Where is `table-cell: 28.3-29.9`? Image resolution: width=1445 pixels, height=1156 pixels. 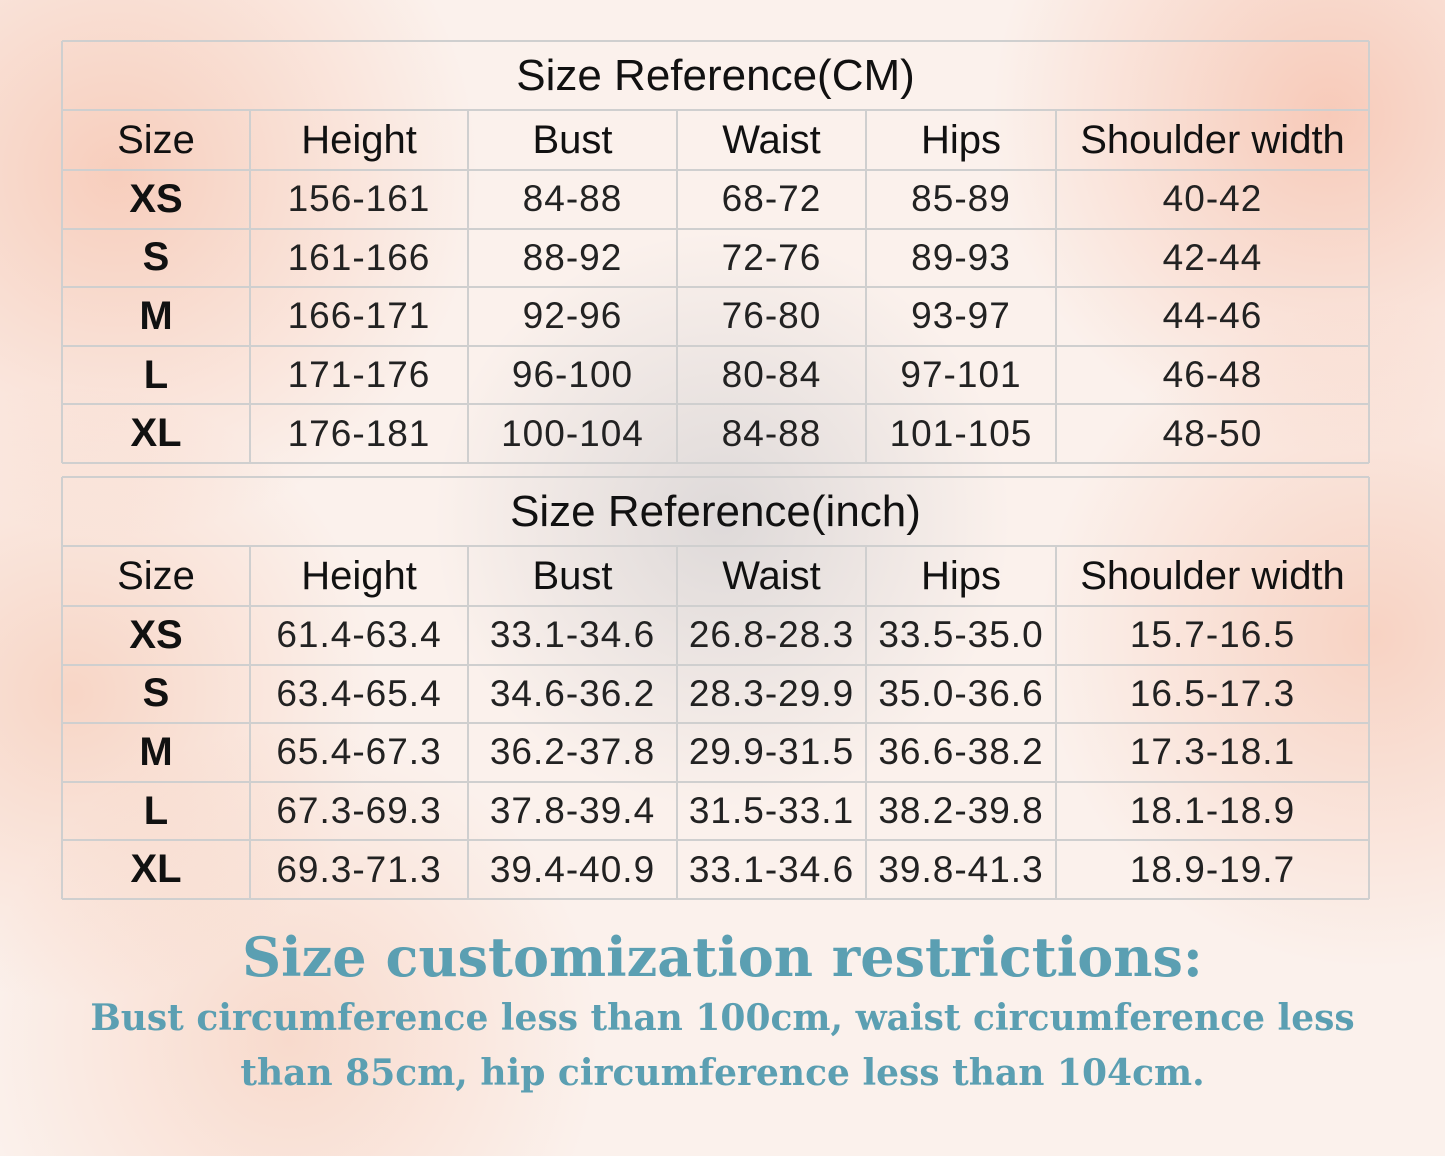 table-cell: 28.3-29.9 is located at coordinates (771, 693).